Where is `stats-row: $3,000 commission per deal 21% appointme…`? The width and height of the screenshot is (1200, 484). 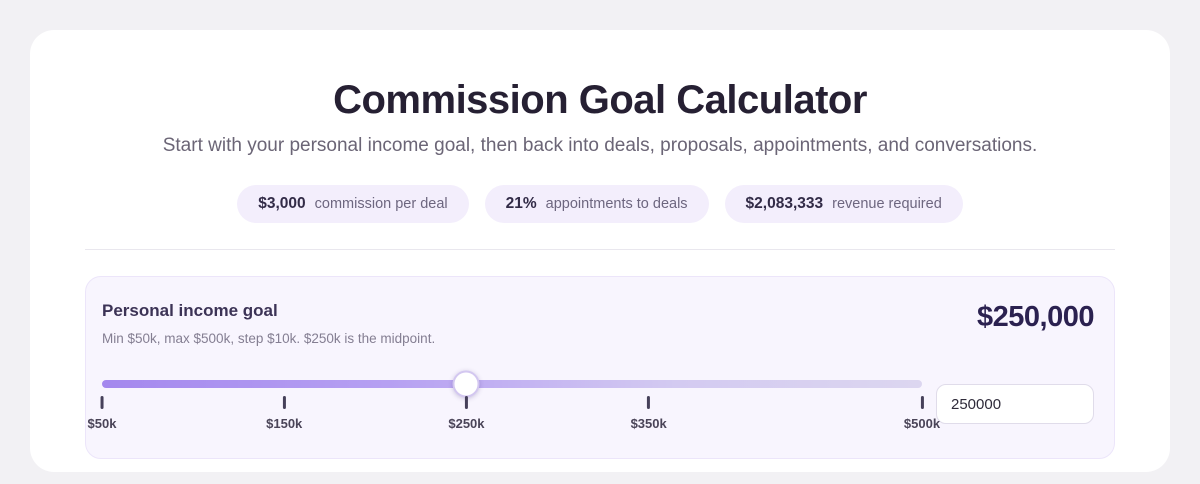 stats-row: $3,000 commission per deal 21% appointme… is located at coordinates (600, 204).